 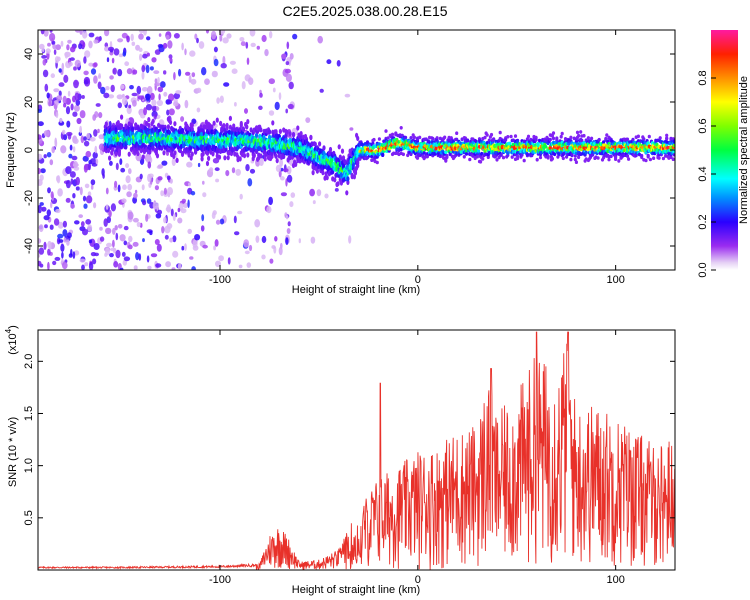 What do you see at coordinates (703, 269) in the screenshot?
I see `colorbar-tick-label: 0.0` at bounding box center [703, 269].